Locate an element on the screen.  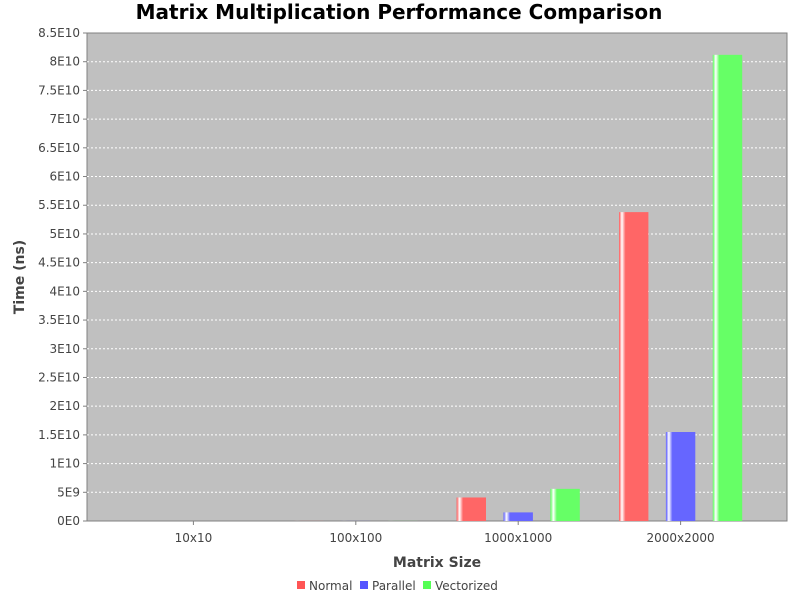
legend-label-normal: Normal is located at coordinates (330, 586).